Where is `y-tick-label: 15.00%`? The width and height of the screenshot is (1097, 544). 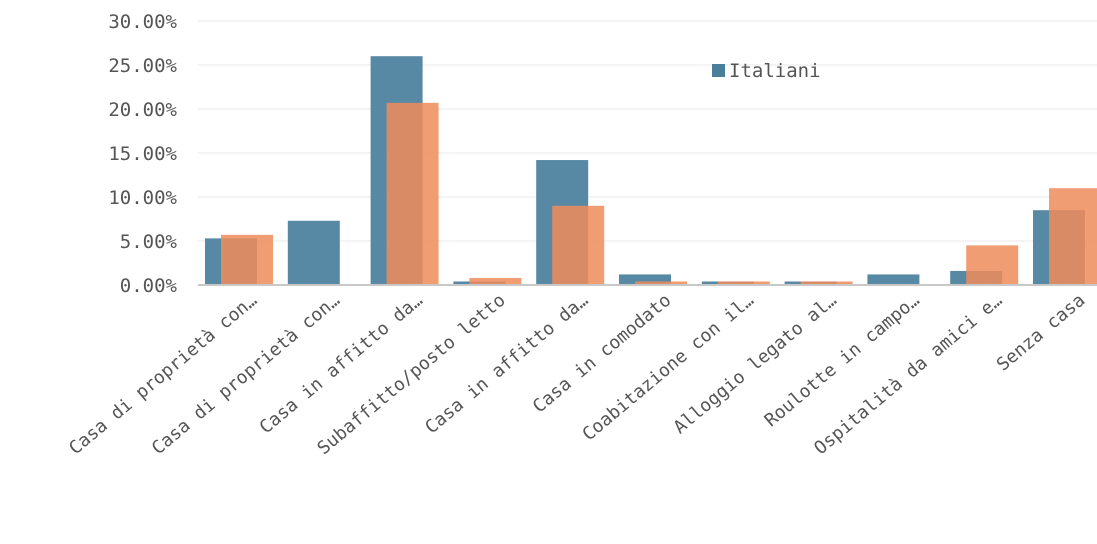 y-tick-label: 15.00% is located at coordinates (142, 154).